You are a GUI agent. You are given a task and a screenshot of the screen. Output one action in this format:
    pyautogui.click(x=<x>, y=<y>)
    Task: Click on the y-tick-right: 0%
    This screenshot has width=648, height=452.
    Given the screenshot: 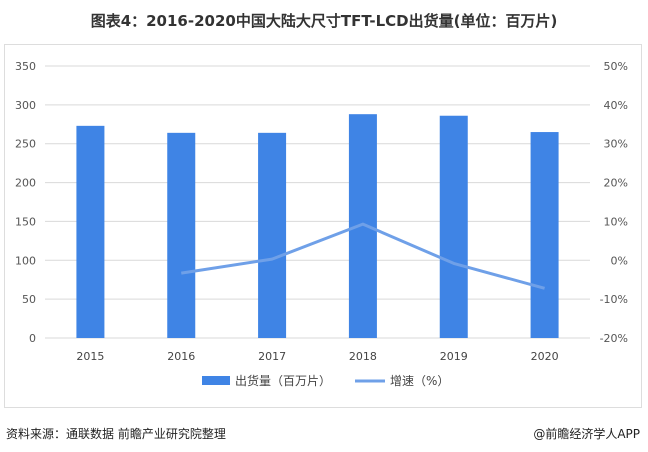 What is the action you would take?
    pyautogui.click(x=619, y=260)
    